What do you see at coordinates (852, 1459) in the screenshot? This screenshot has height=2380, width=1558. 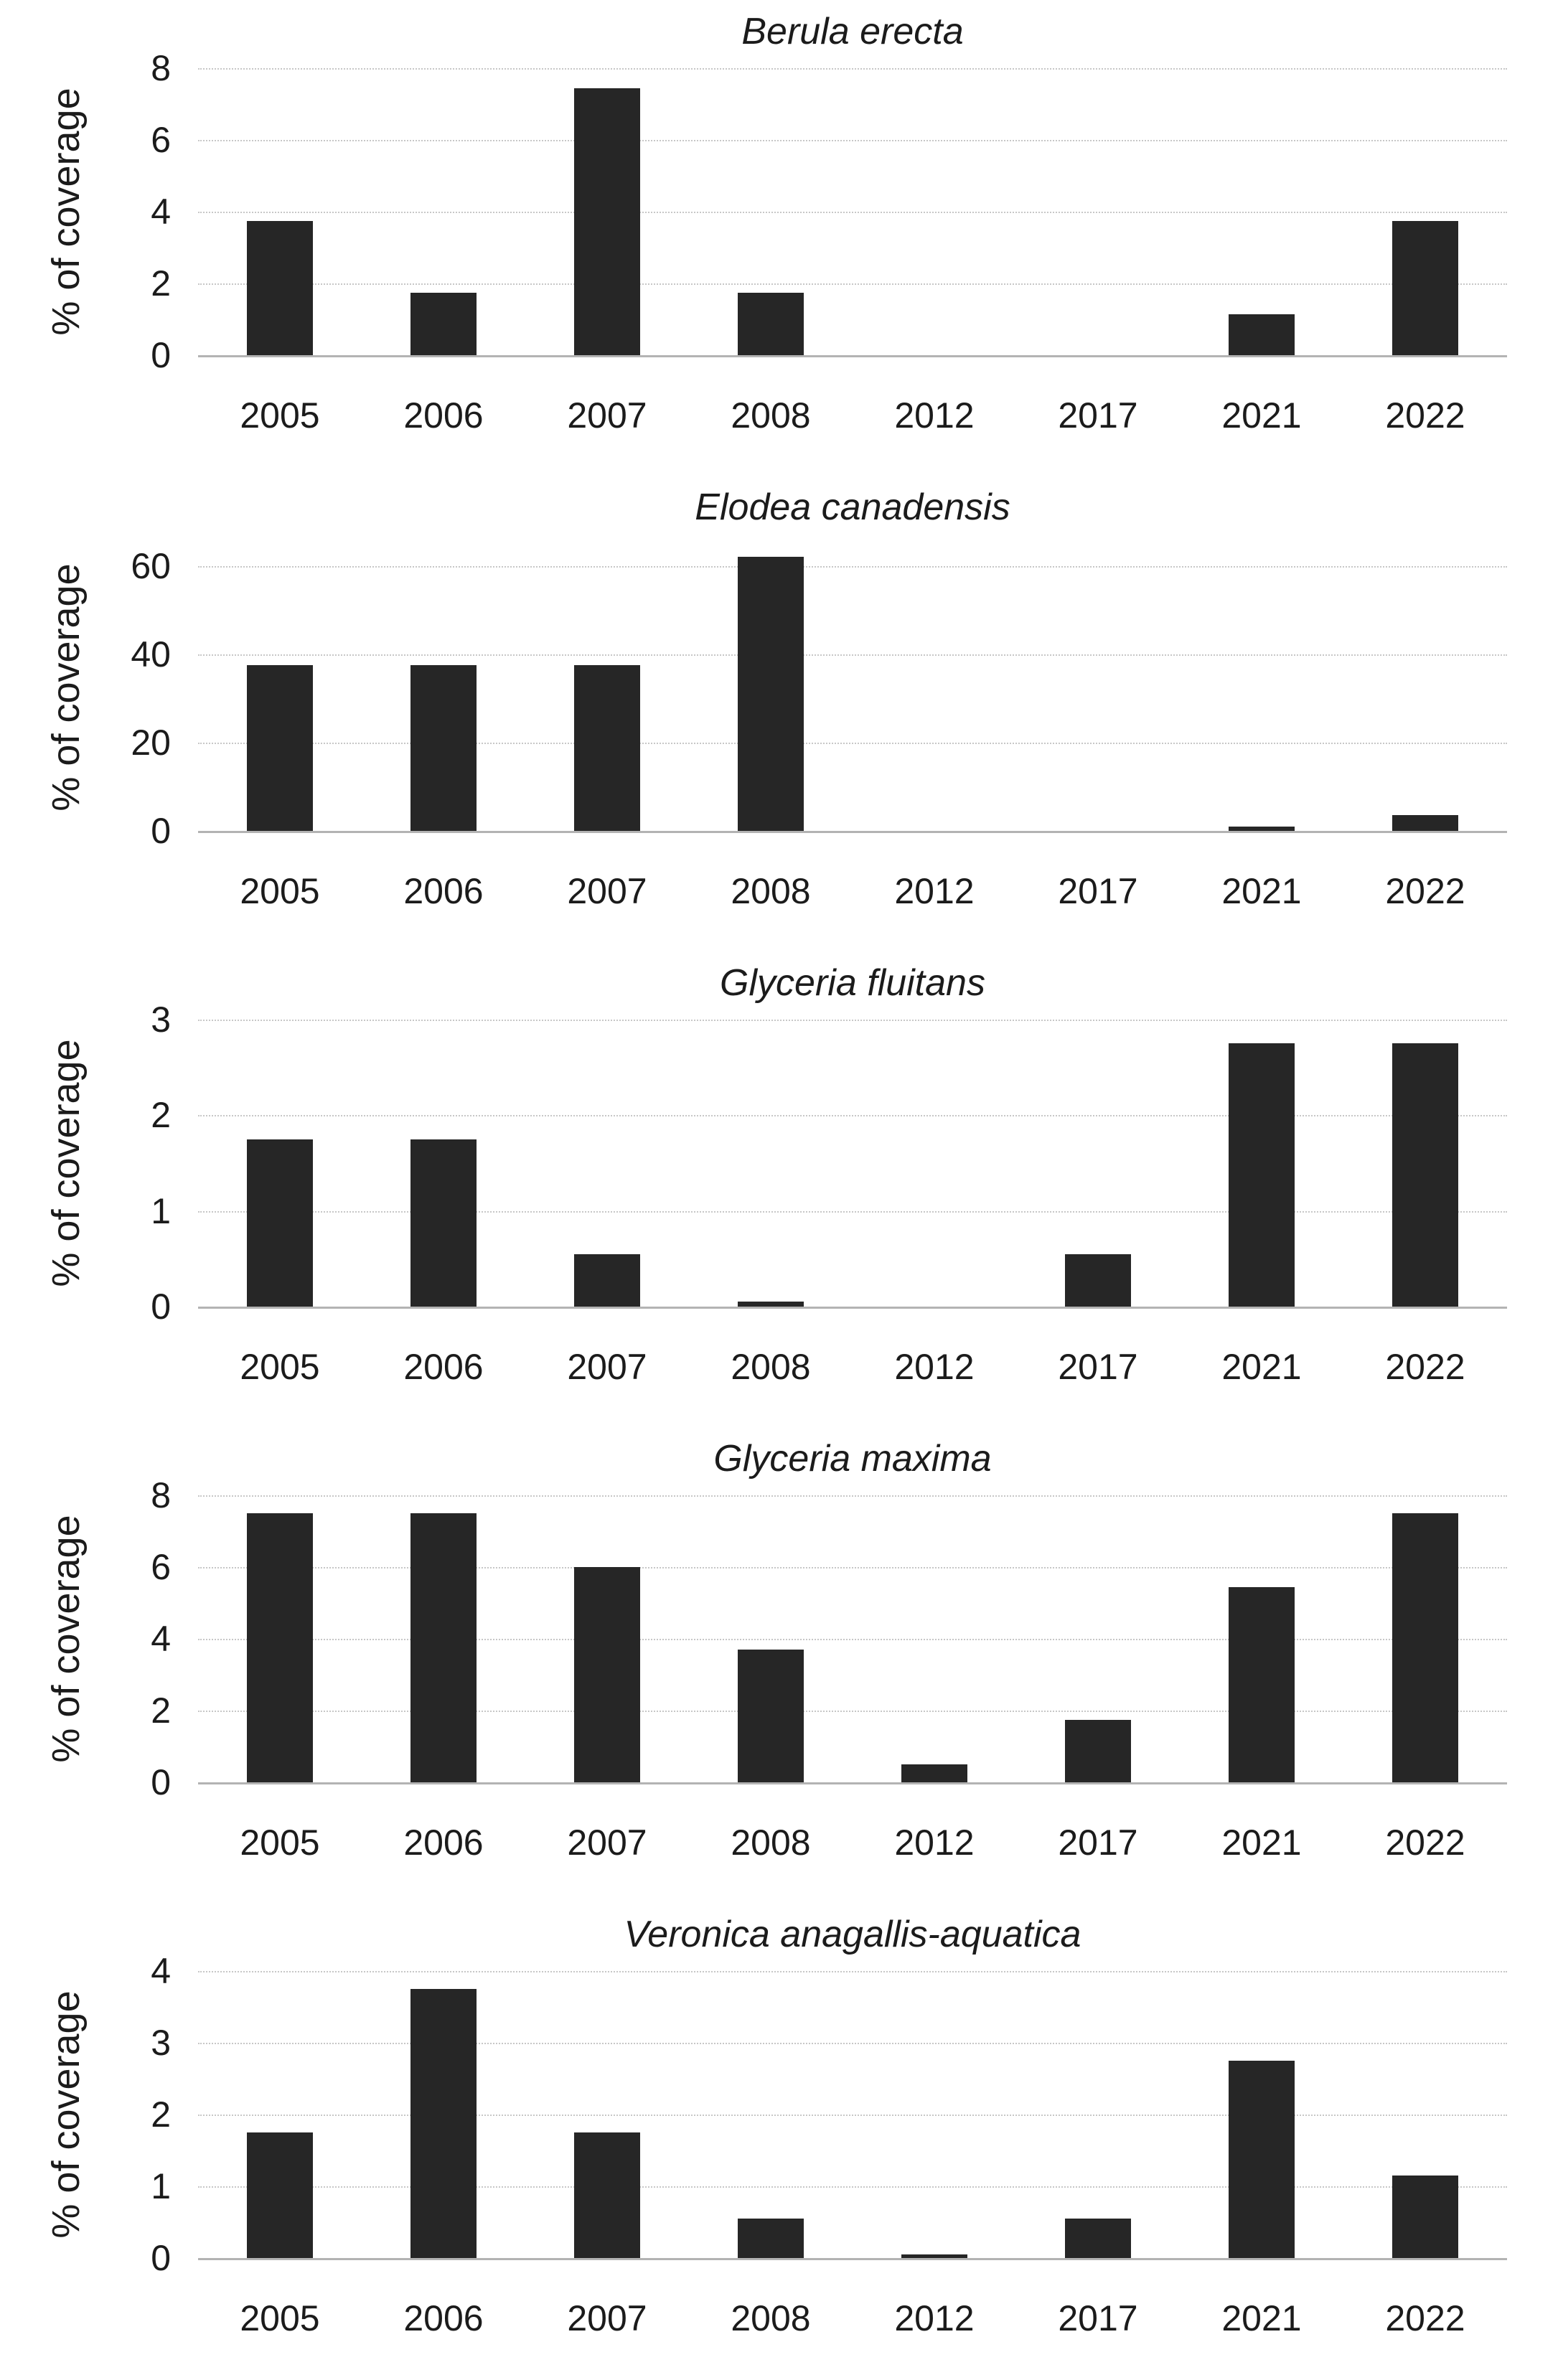 I see `chart-title: Glyceria maxima` at bounding box center [852, 1459].